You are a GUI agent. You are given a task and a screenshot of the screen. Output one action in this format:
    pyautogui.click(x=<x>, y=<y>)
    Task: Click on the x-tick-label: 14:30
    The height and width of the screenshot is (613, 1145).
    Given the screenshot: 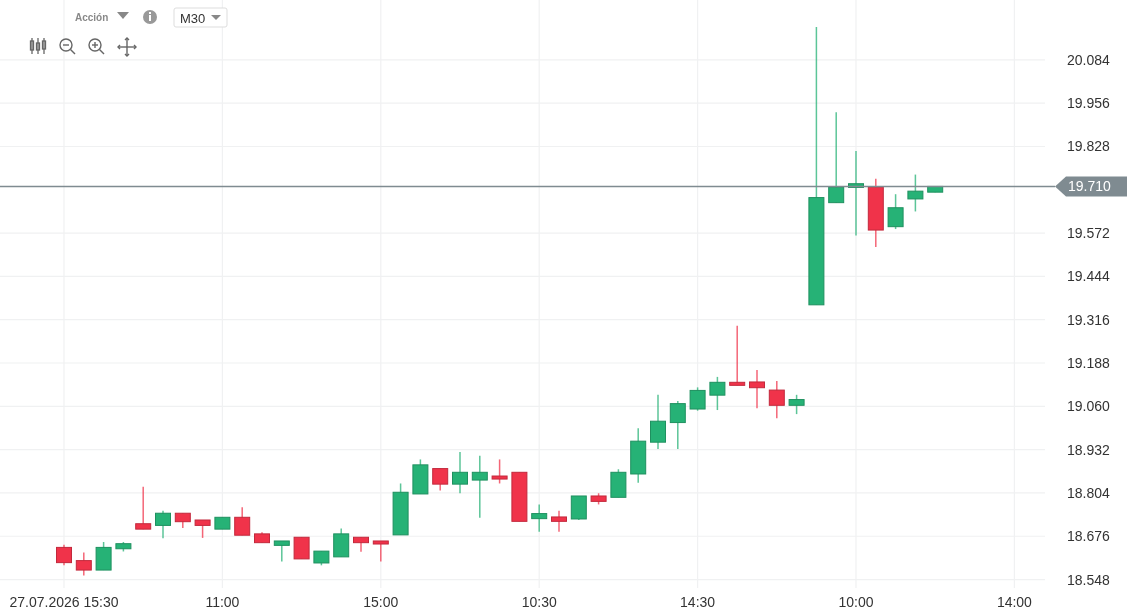 What is the action you would take?
    pyautogui.click(x=698, y=602)
    